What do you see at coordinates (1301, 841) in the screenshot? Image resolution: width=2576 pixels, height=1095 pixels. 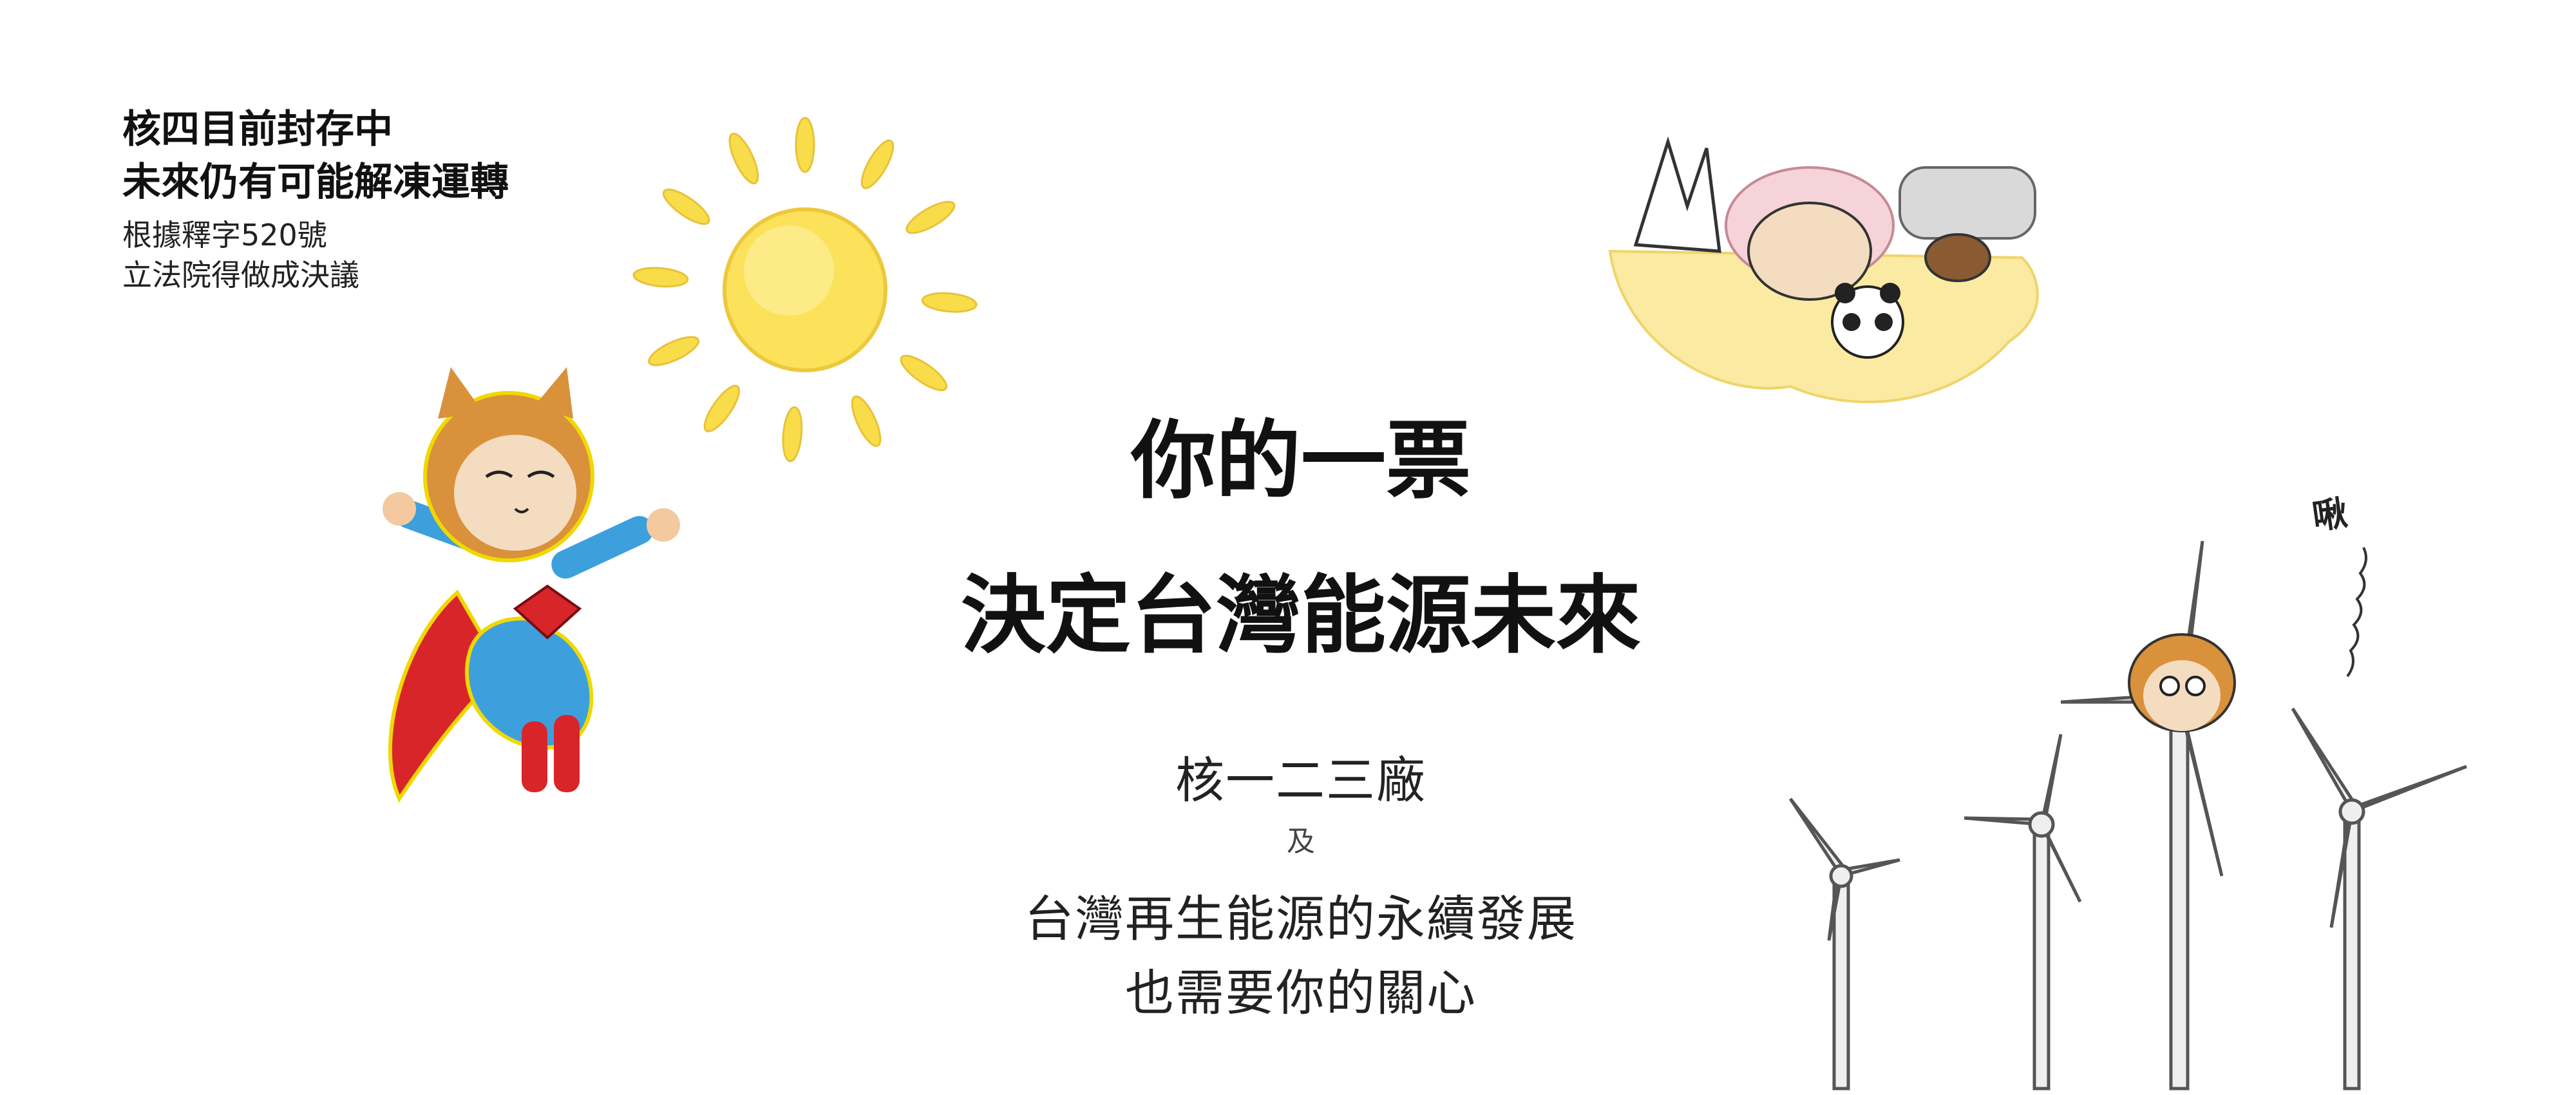 I see `subtitle-connector: 及` at bounding box center [1301, 841].